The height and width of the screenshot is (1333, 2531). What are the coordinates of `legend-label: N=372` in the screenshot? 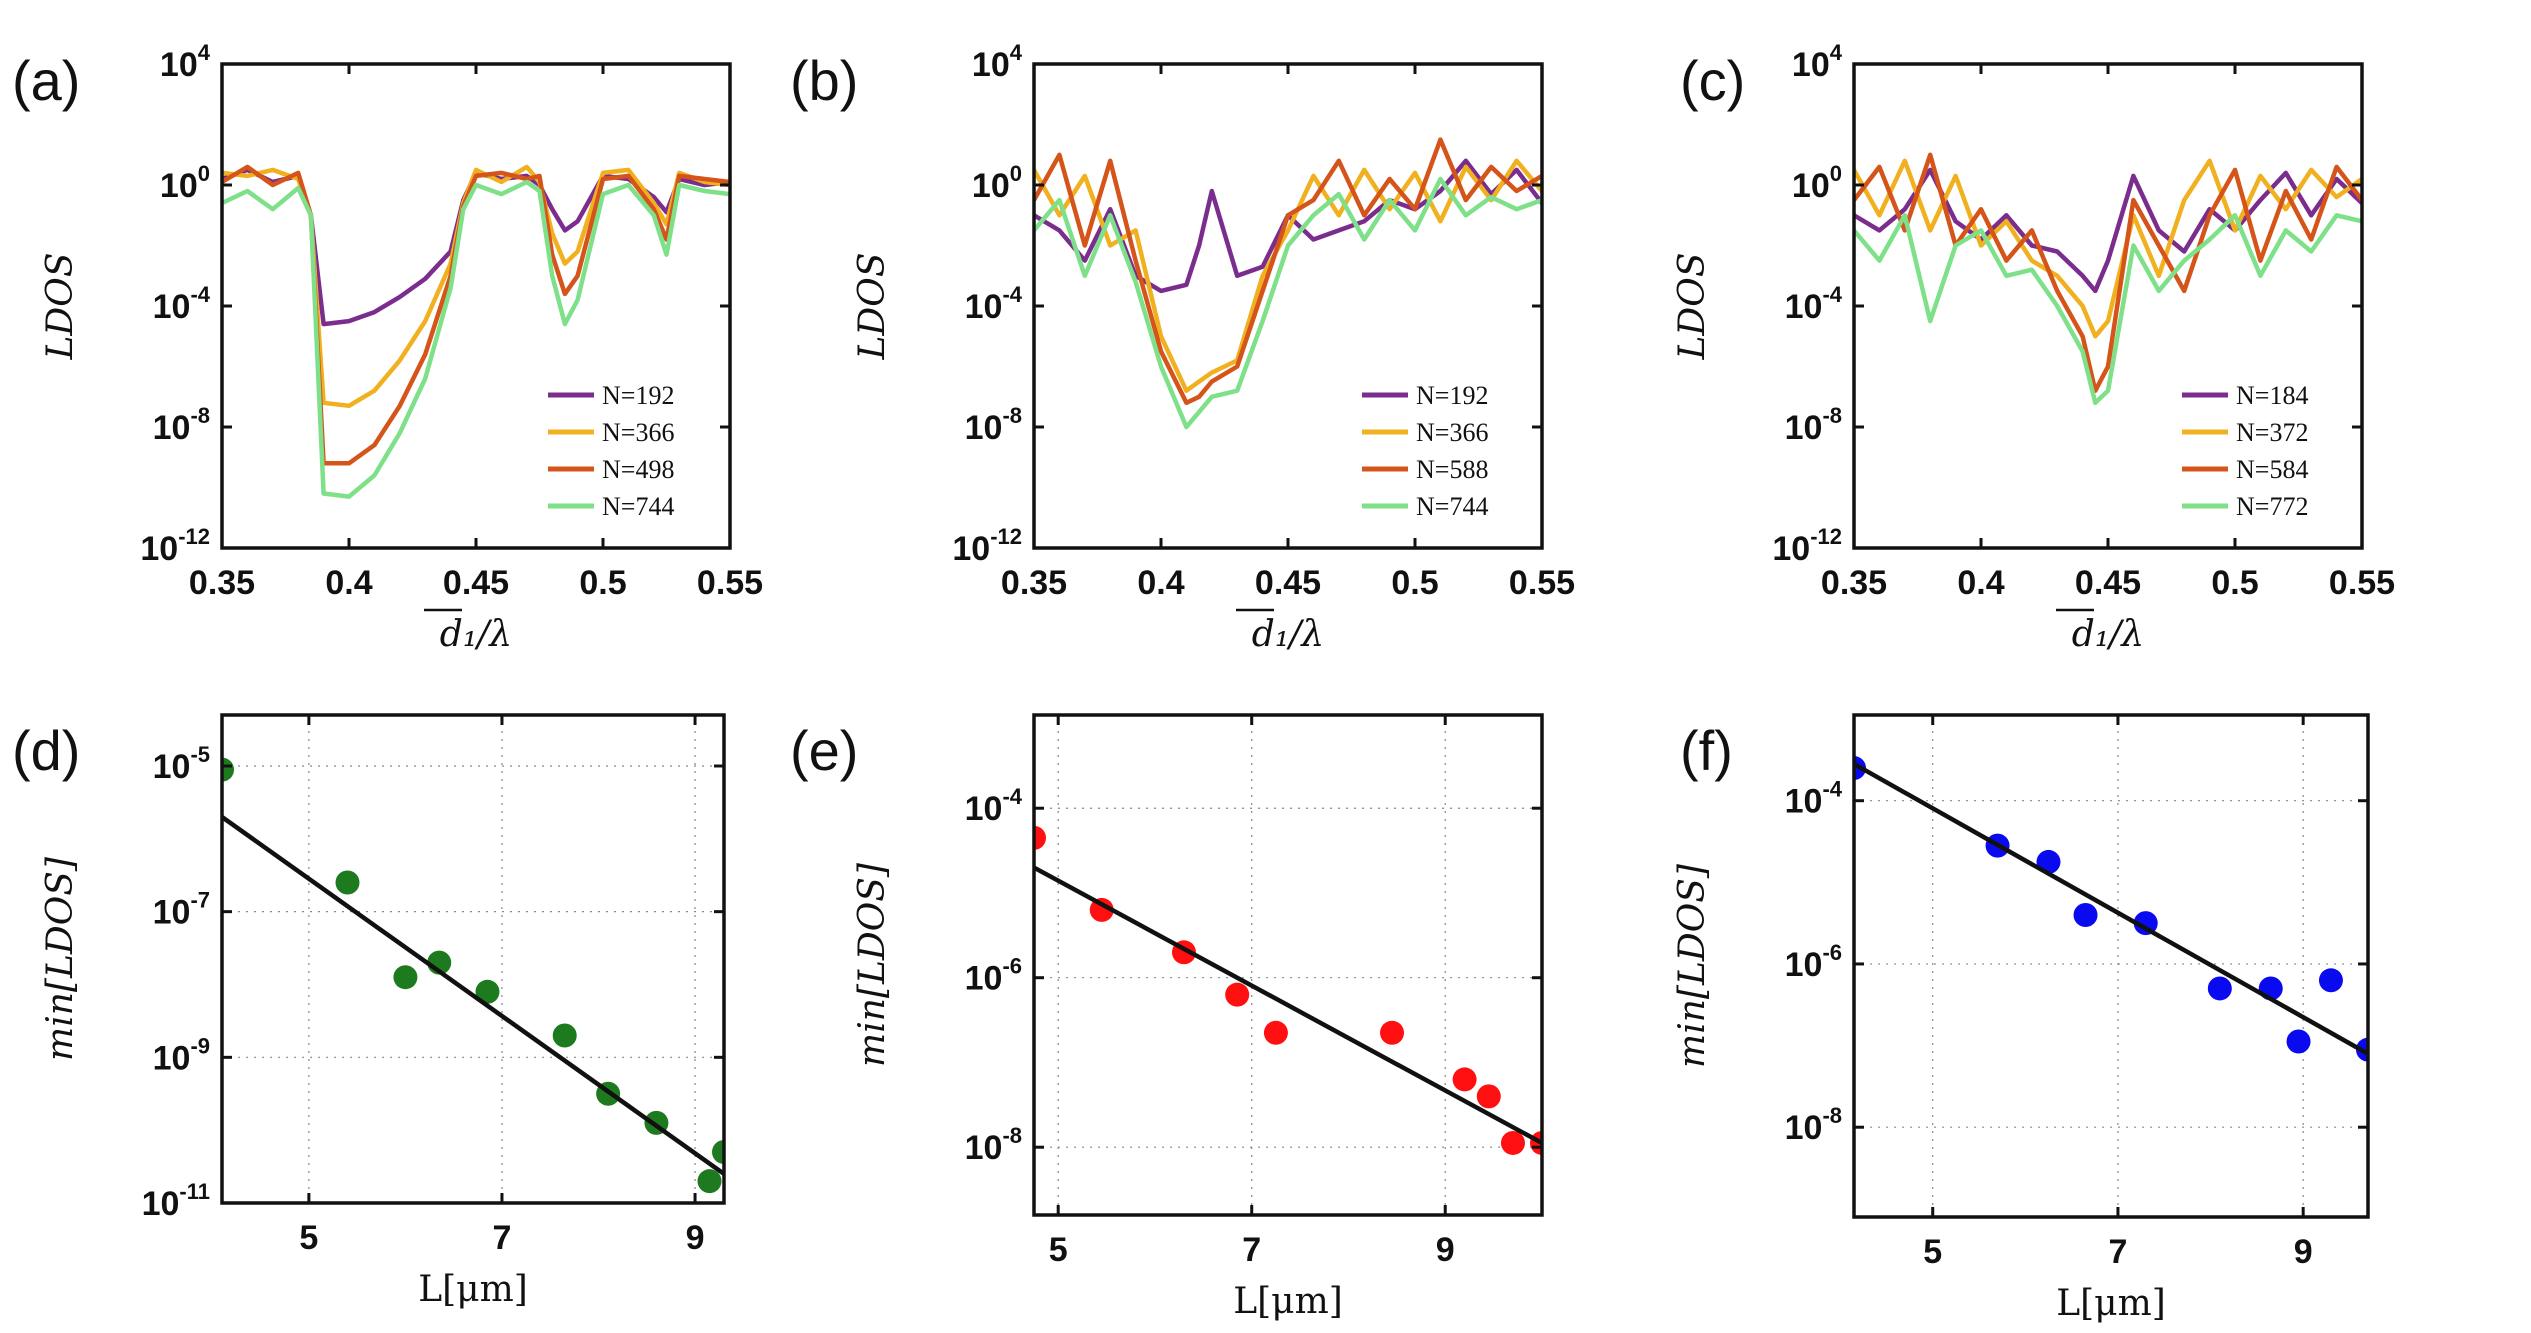 It's located at (2272, 432).